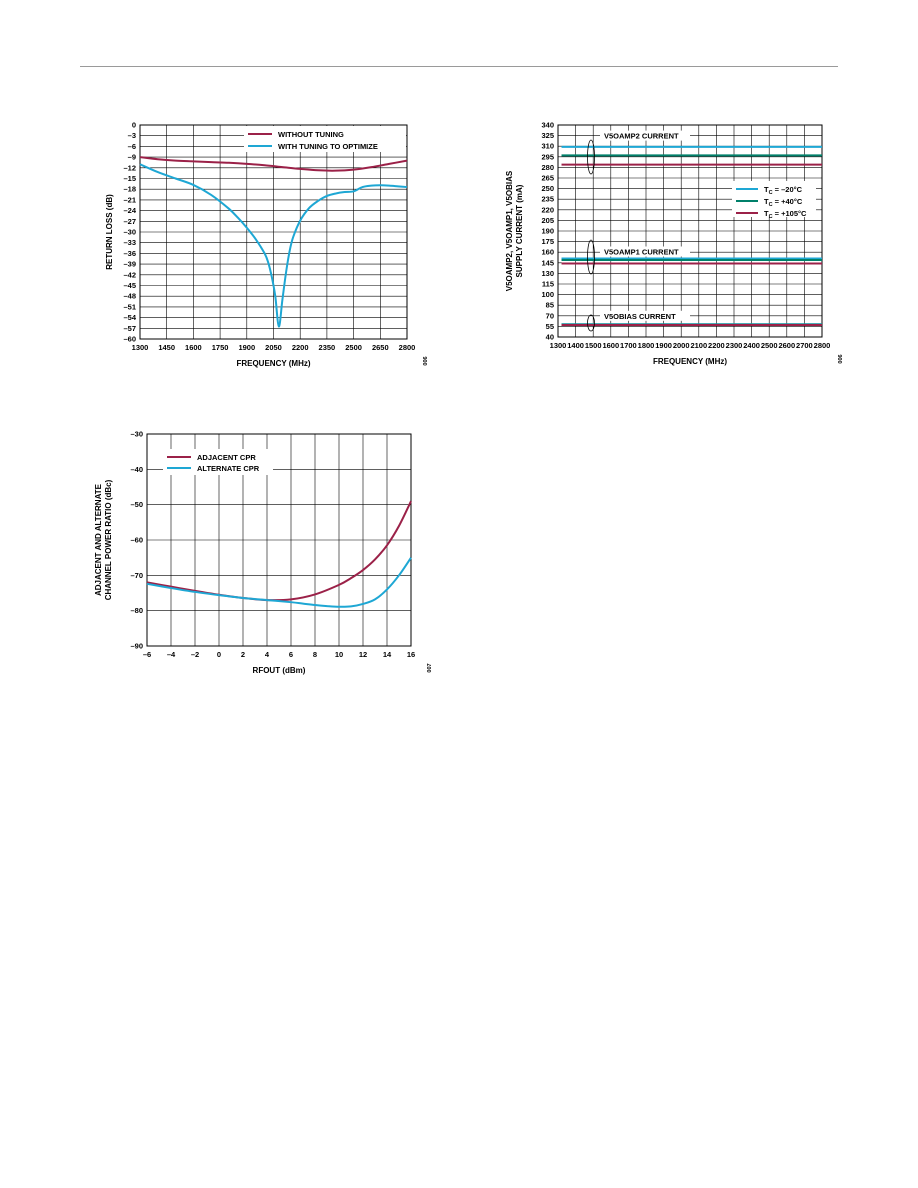  I want to click on y-axis-label: RETURN LOSS (dB), so click(109, 232).